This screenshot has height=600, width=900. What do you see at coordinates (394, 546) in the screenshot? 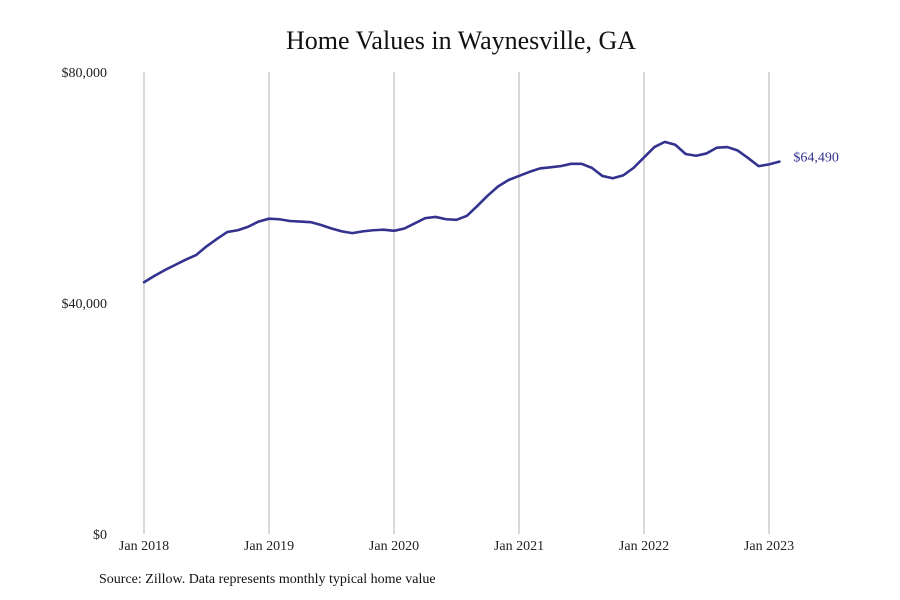
I see `x-tick-label: Jan 2020` at bounding box center [394, 546].